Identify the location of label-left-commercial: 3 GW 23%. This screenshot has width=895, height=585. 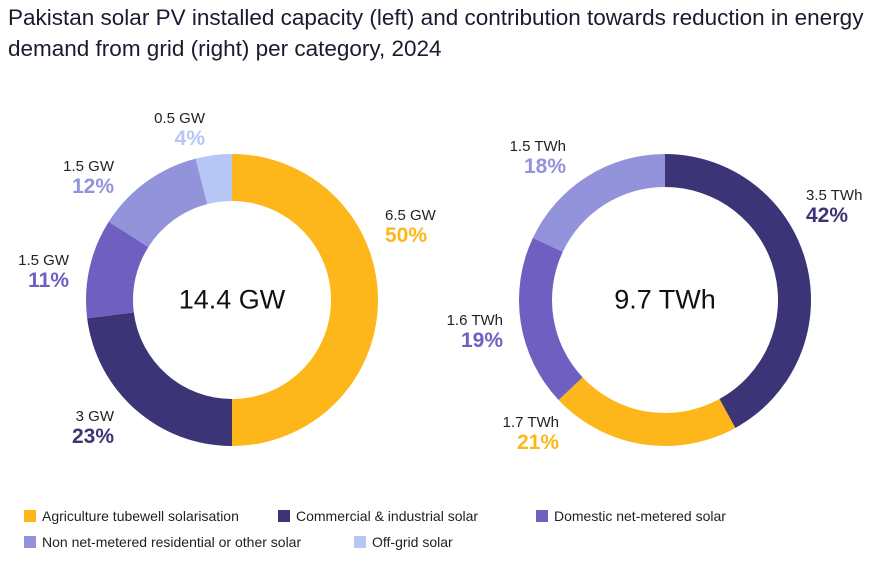
(93, 428).